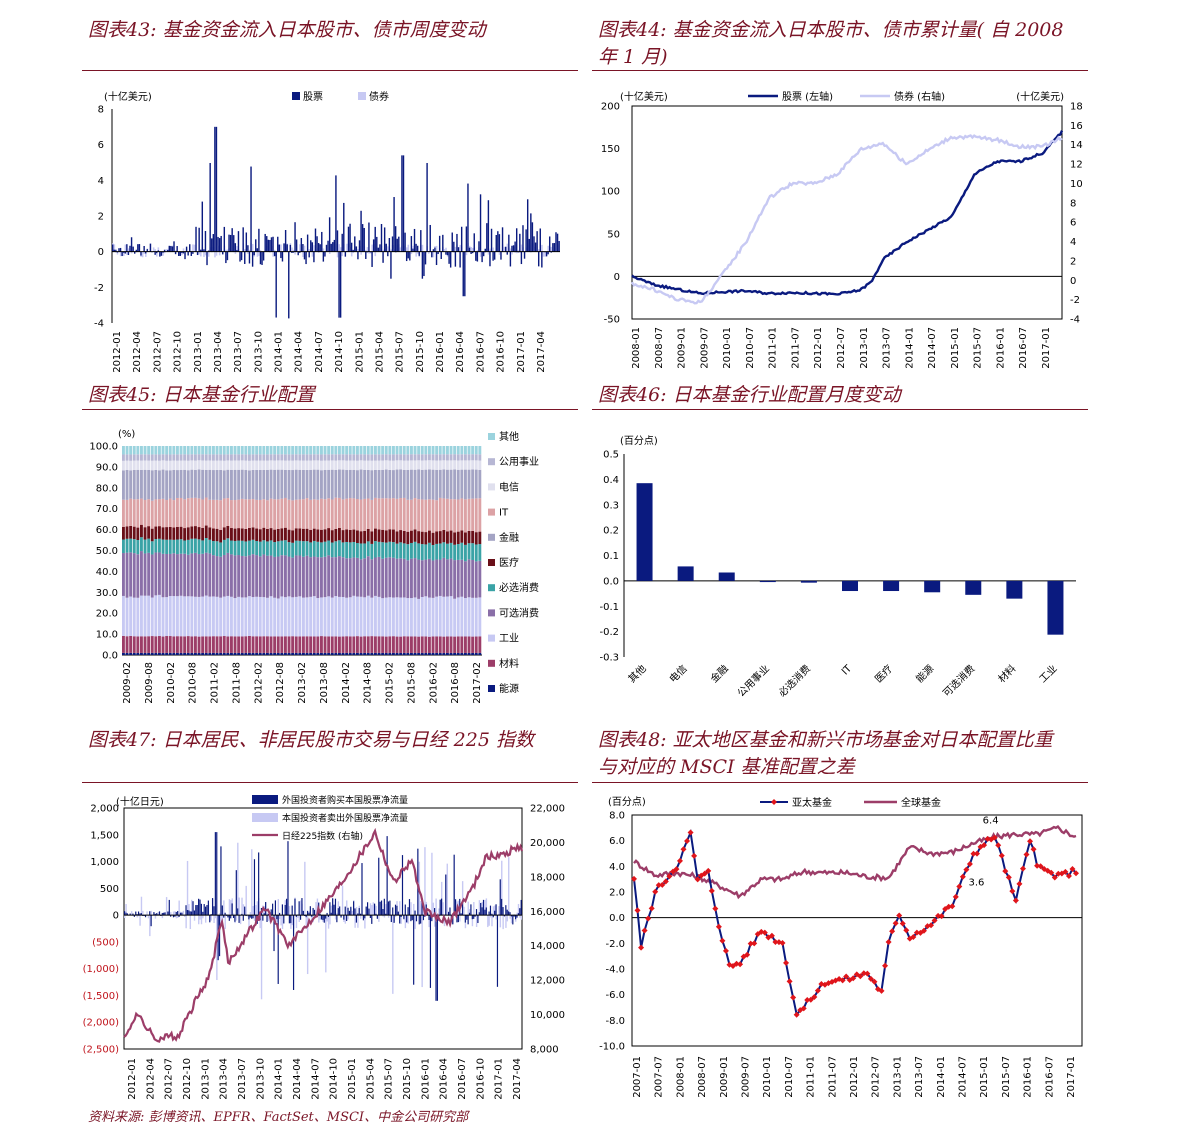 The image size is (1191, 1146). What do you see at coordinates (612, 320) in the screenshot?
I see `c44-y-tick-5: -50` at bounding box center [612, 320].